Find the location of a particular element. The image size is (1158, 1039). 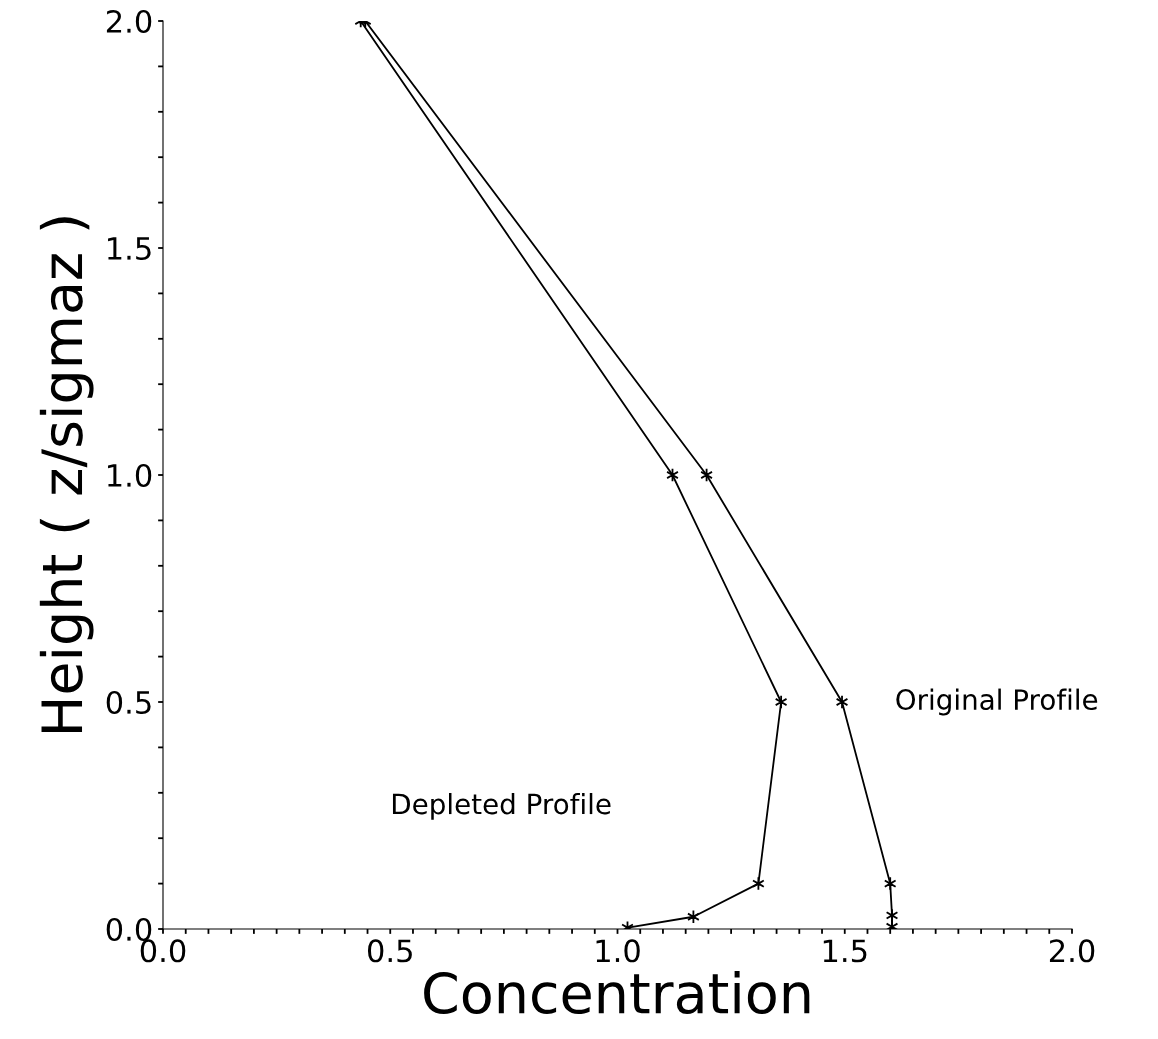

y-tick-label: 1.0 is located at coordinates (130, 475).